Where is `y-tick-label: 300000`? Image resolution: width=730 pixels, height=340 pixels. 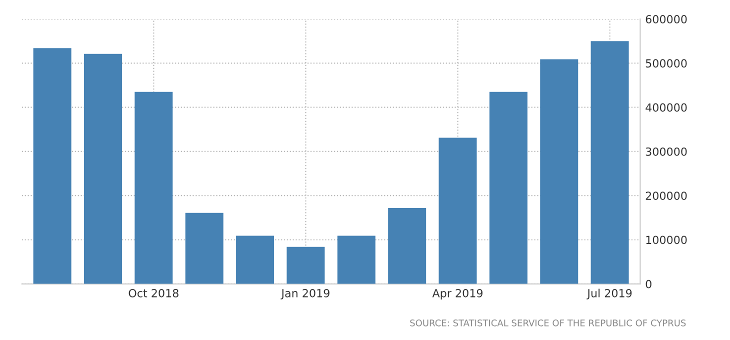 y-tick-label: 300000 is located at coordinates (666, 151).